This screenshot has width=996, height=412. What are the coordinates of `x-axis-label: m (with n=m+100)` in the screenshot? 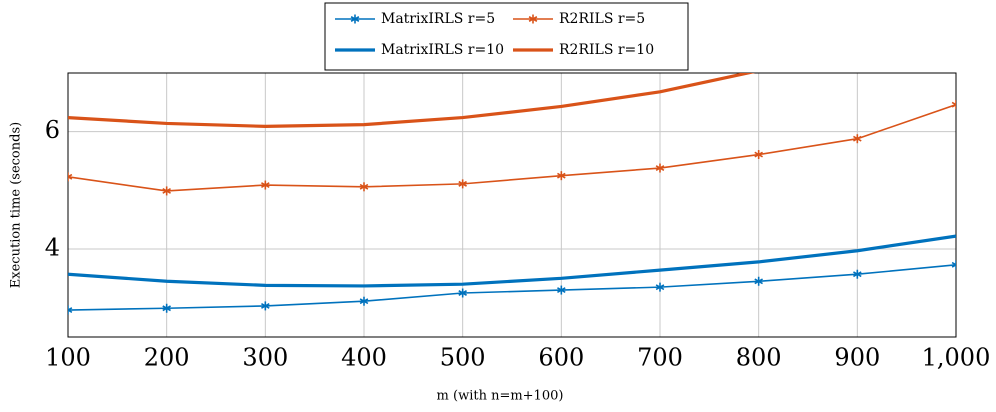 It's located at (500, 396).